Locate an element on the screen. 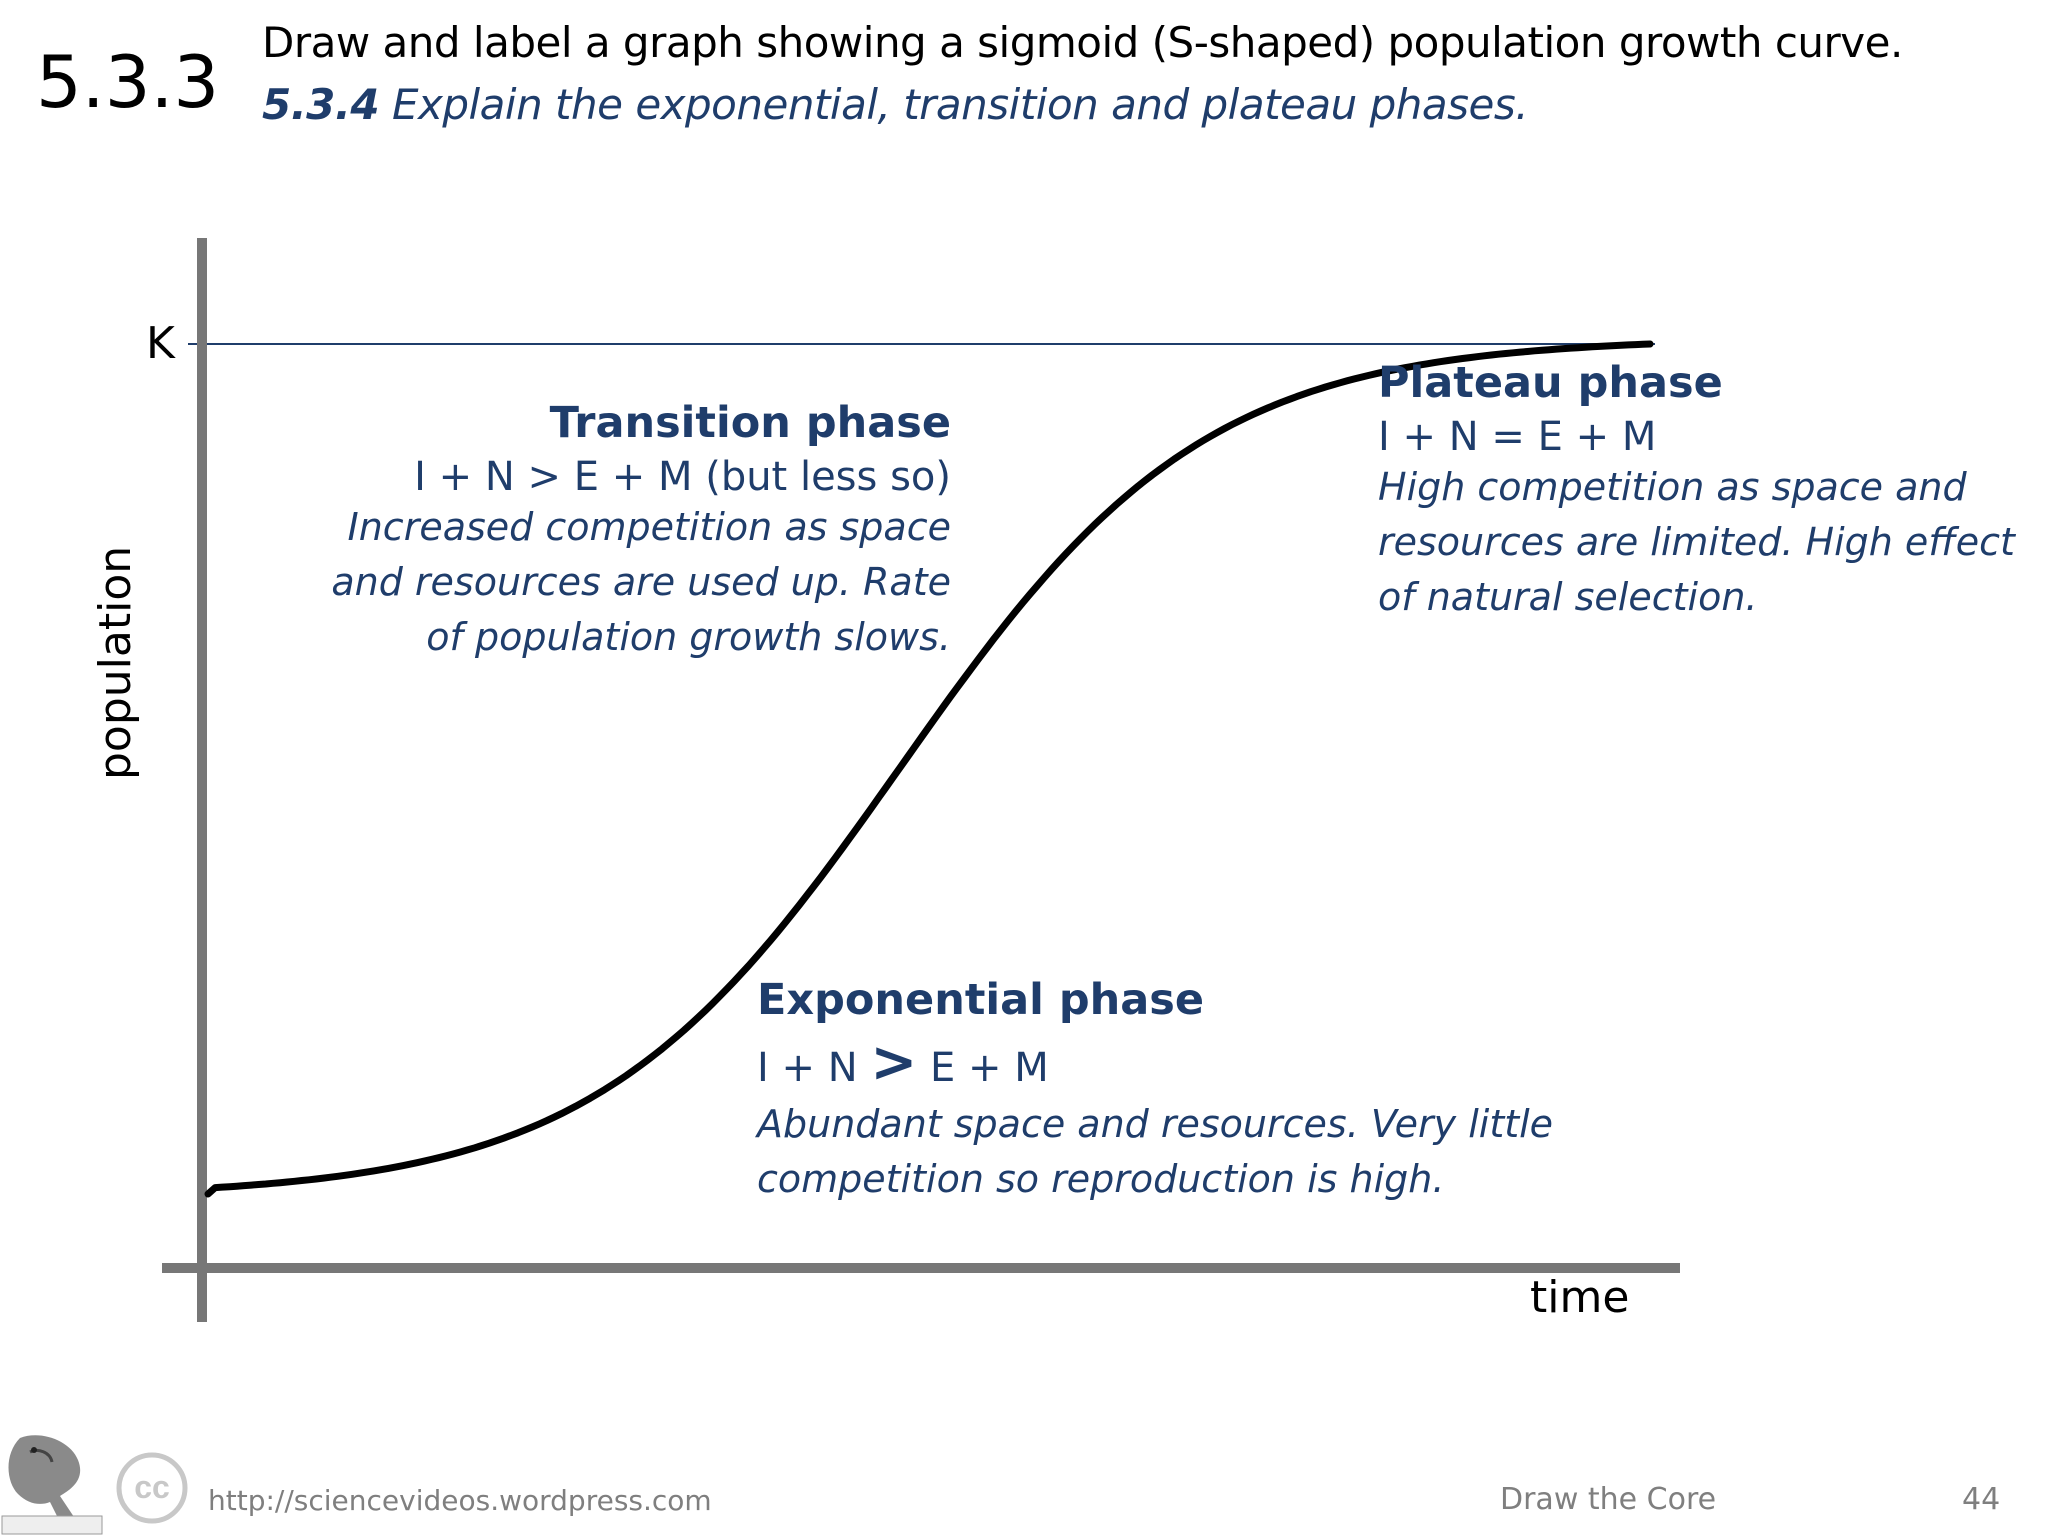 The height and width of the screenshot is (1536, 2048). y-axis-label: population is located at coordinates (115, 662).